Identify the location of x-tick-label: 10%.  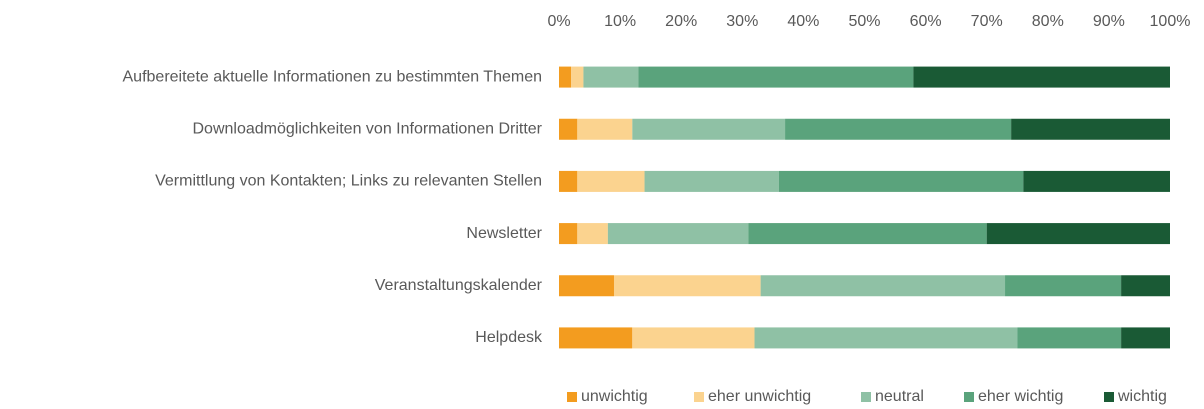
(620, 21).